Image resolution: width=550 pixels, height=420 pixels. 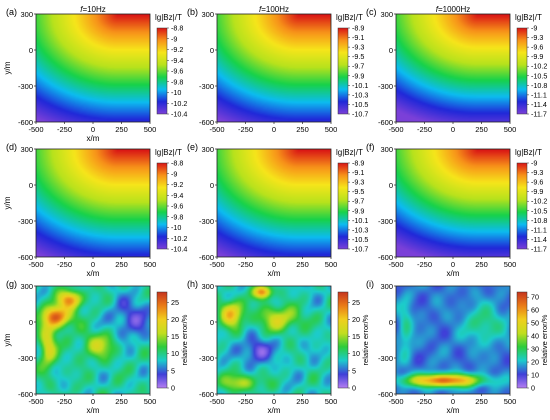 I want to click on colorbar-tick-label: 0, so click(x=354, y=388).